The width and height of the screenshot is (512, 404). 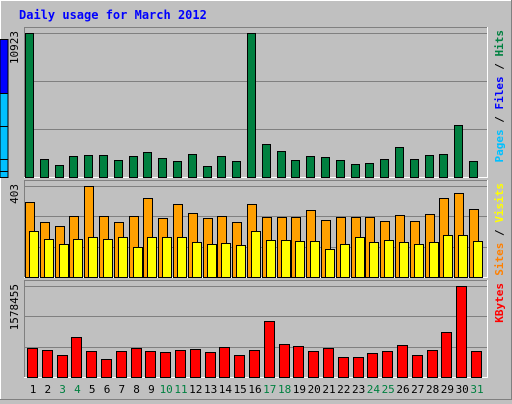 I want to click on x-tick-label: 1, so click(x=33, y=389).